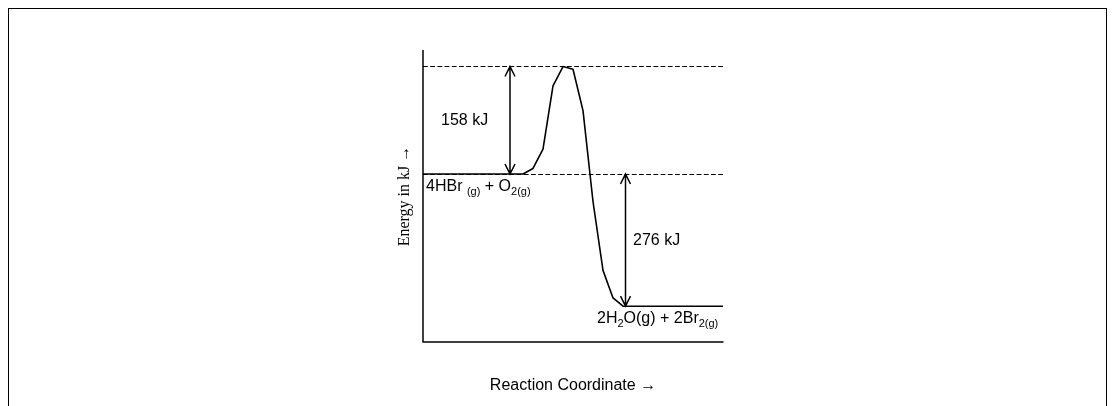 The width and height of the screenshot is (1113, 406). What do you see at coordinates (573, 384) in the screenshot?
I see `x-axis-title: Reaction Coordinate →` at bounding box center [573, 384].